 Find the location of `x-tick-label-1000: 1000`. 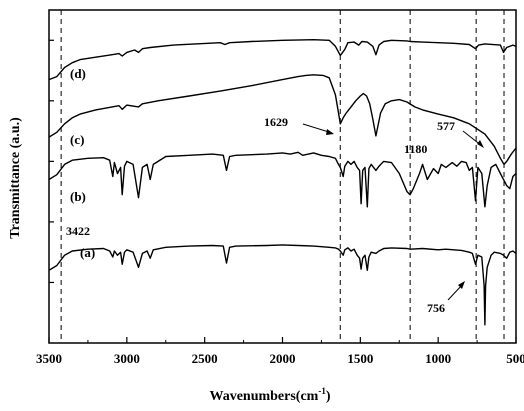

x-tick-label-1000: 1000 is located at coordinates (438, 358).